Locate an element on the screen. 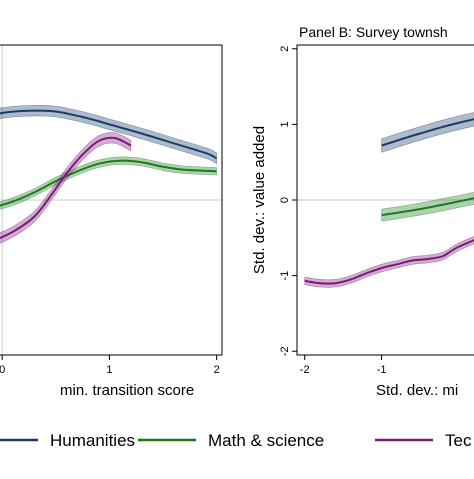 Image resolution: width=474 pixels, height=479 pixels. panel-b-y-tick-label: 0 is located at coordinates (285, 200).